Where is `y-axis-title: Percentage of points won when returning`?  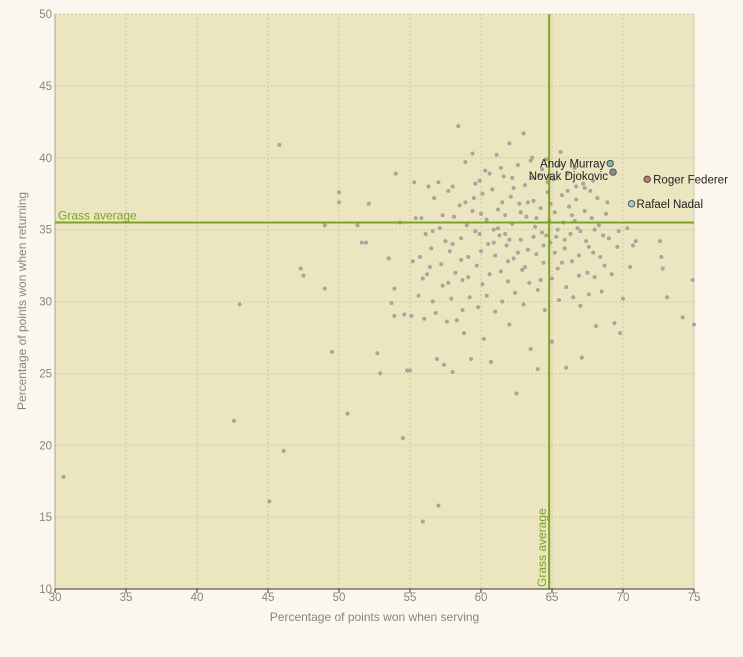
y-axis-title: Percentage of points won when returning is located at coordinates (22, 301).